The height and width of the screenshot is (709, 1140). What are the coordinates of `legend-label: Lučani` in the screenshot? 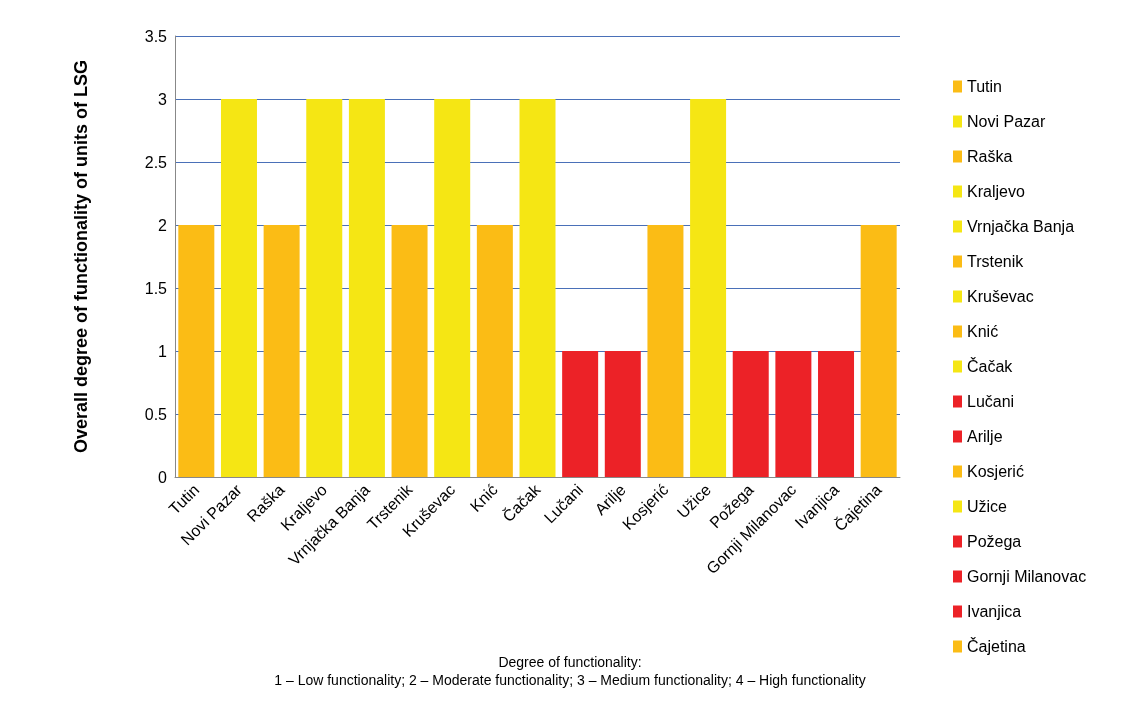 It's located at (991, 401).